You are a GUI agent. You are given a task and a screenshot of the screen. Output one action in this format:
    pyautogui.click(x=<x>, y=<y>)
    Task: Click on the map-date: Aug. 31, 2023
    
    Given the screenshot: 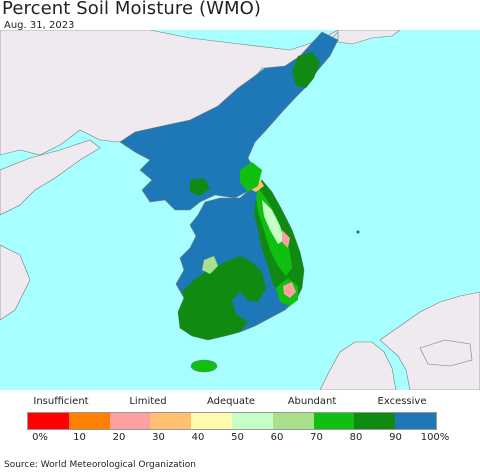 What is the action you would take?
    pyautogui.click(x=39, y=25)
    